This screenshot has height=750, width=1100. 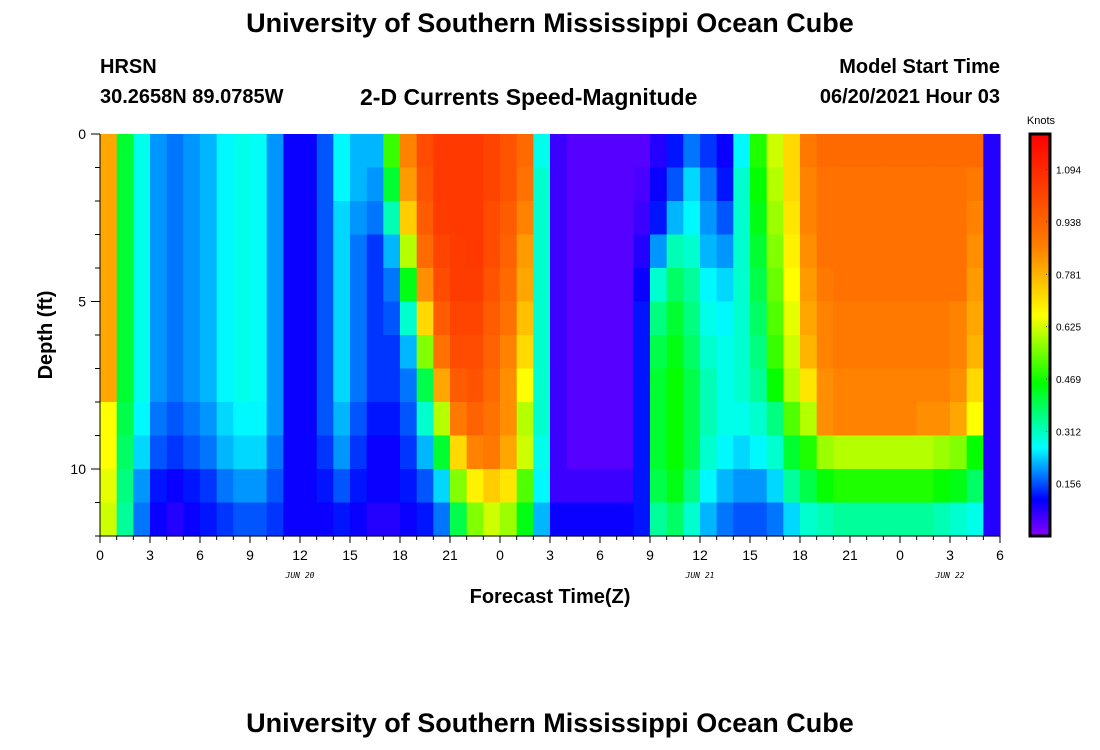 I want to click on colorbar-label: Knots, so click(x=1041, y=121).